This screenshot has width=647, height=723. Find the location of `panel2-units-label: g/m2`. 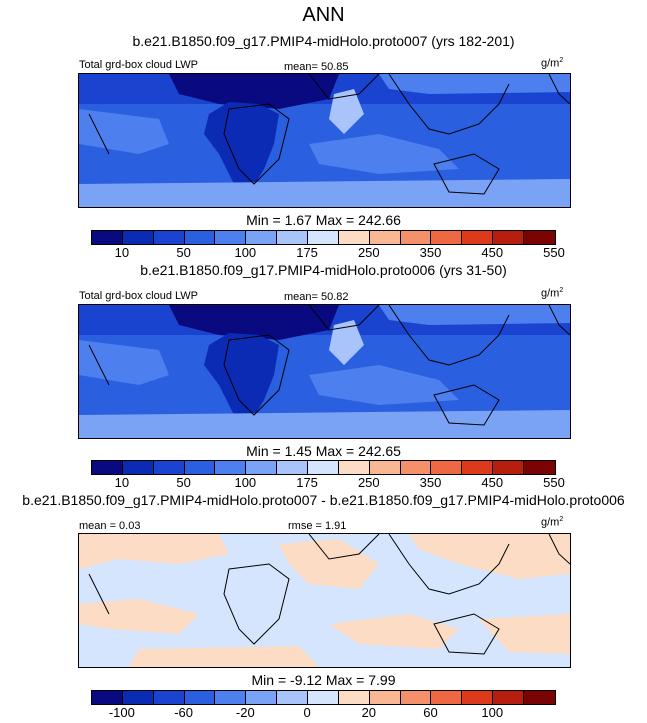

panel2-units-label: g/m2 is located at coordinates (552, 293).